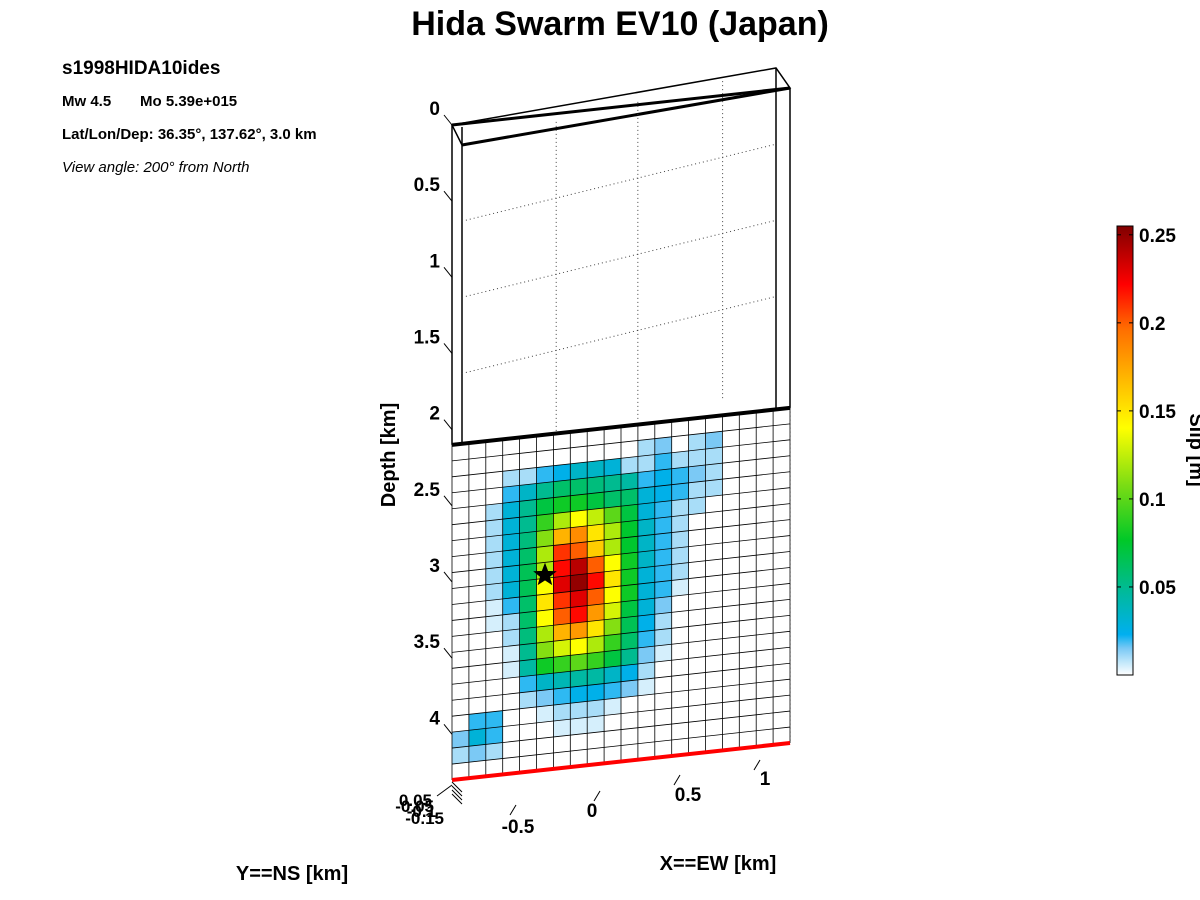  What do you see at coordinates (1146, 450) in the screenshot?
I see `colorbar: 0.05 0.1 0.15 0.2 0.25` at bounding box center [1146, 450].